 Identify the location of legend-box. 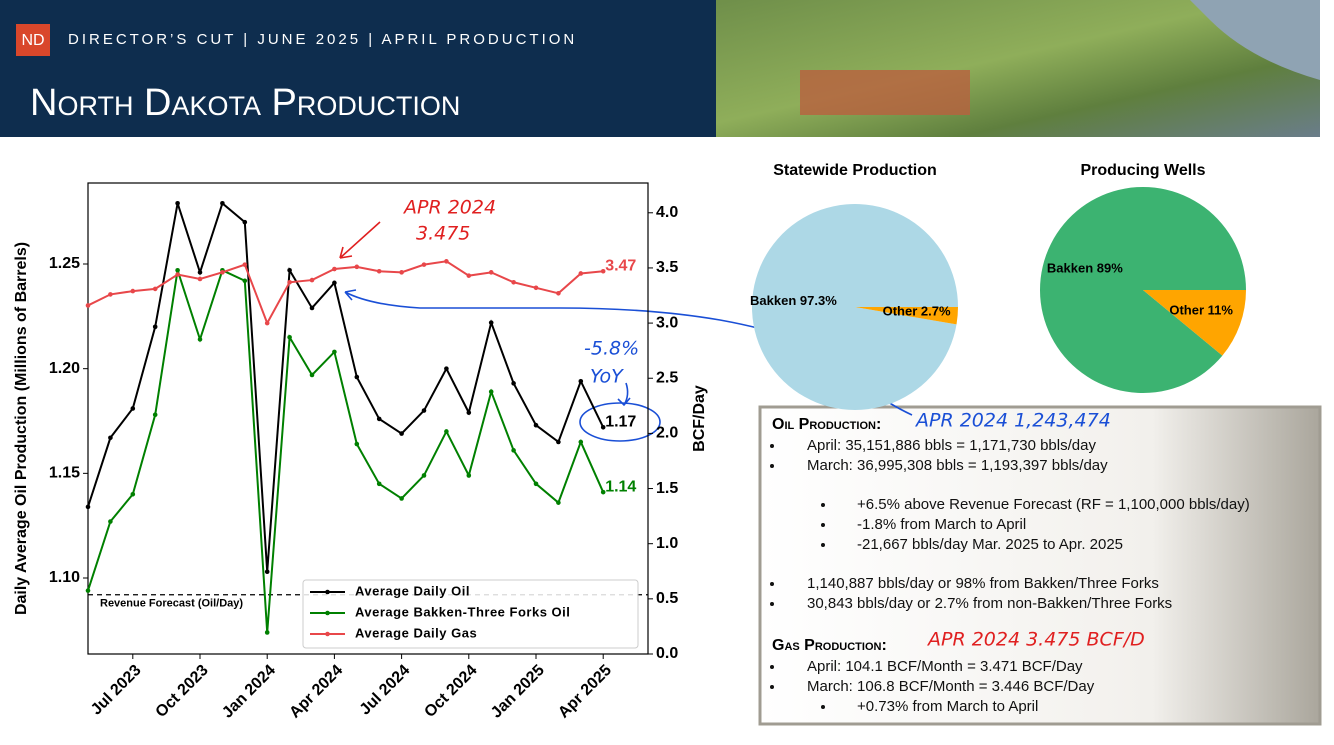
(470, 614).